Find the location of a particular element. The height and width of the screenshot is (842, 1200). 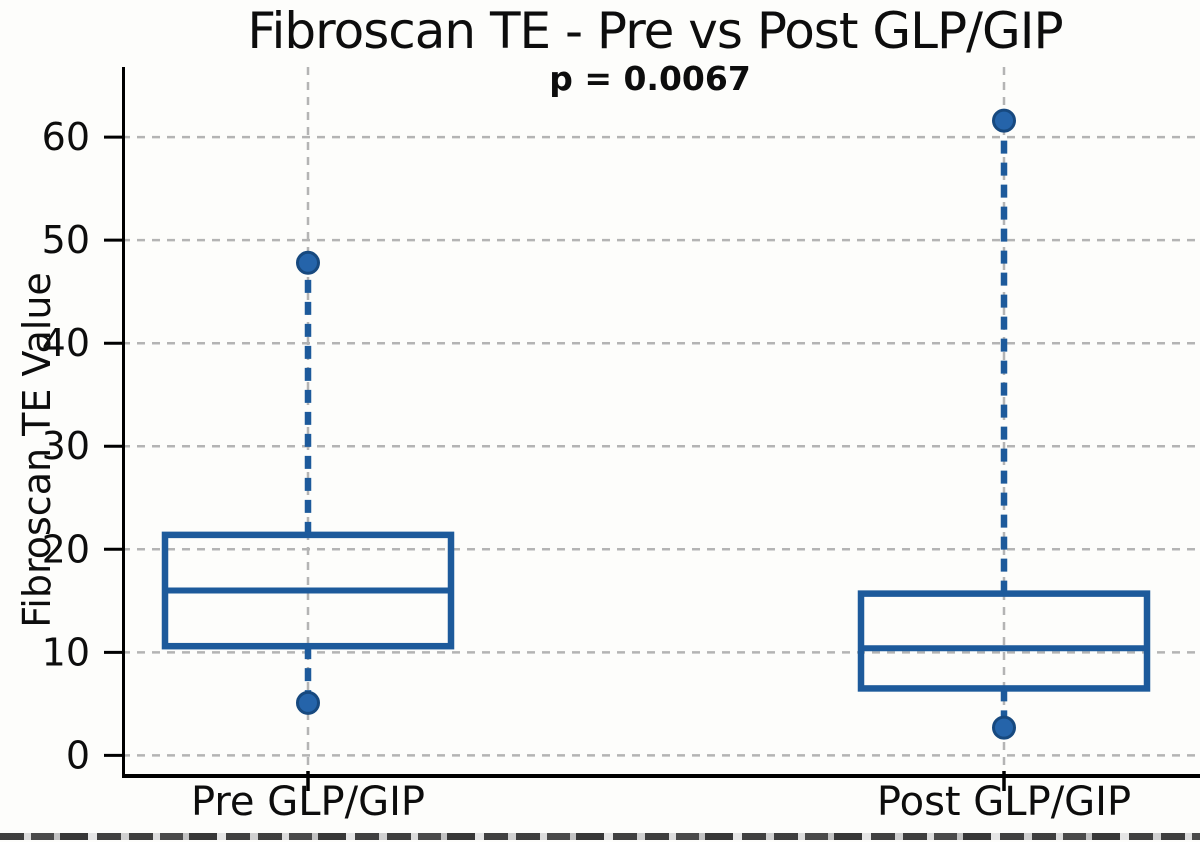

x-tick-label-pre: Pre GLP/GIP is located at coordinates (308, 802).